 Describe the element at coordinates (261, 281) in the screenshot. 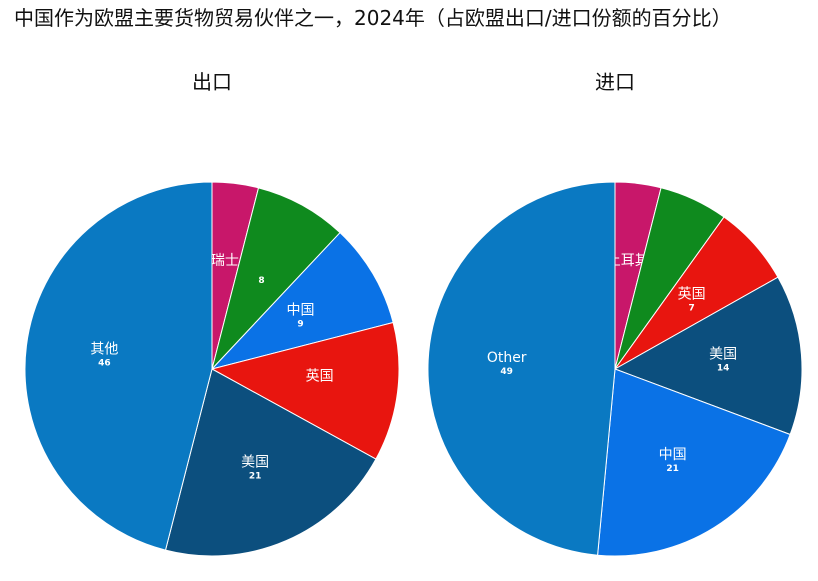

I see `slice-value: 8` at that location.